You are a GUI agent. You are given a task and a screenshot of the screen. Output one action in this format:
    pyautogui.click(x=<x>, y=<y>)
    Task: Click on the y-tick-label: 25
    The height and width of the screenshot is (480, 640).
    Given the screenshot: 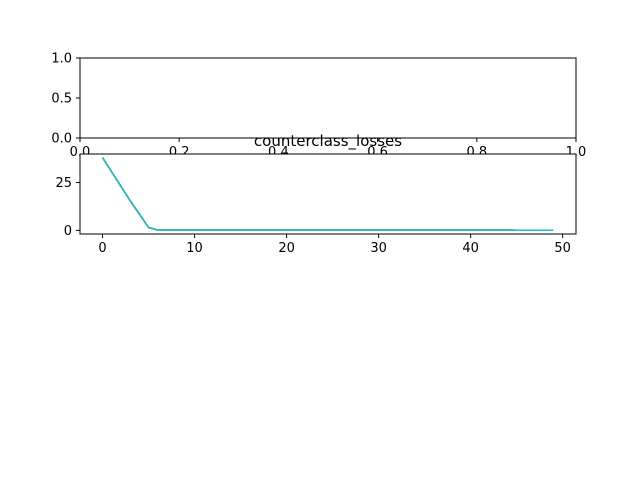 What is the action you would take?
    pyautogui.click(x=63, y=183)
    